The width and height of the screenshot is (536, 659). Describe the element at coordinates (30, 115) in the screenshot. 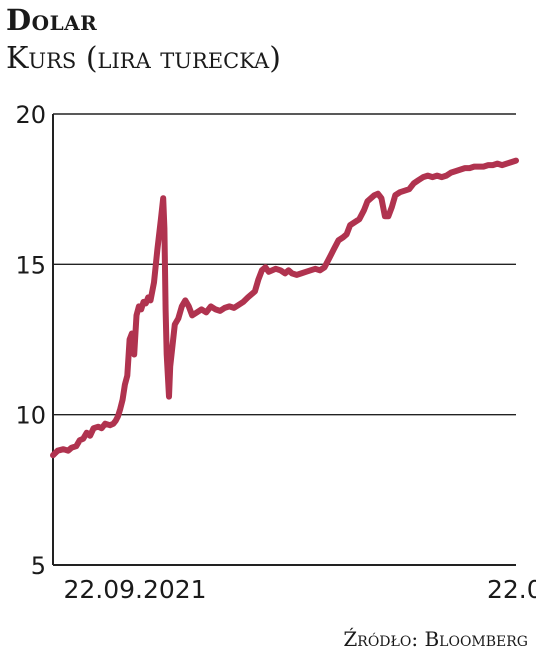

I see `y-tick-label-20: 20` at that location.